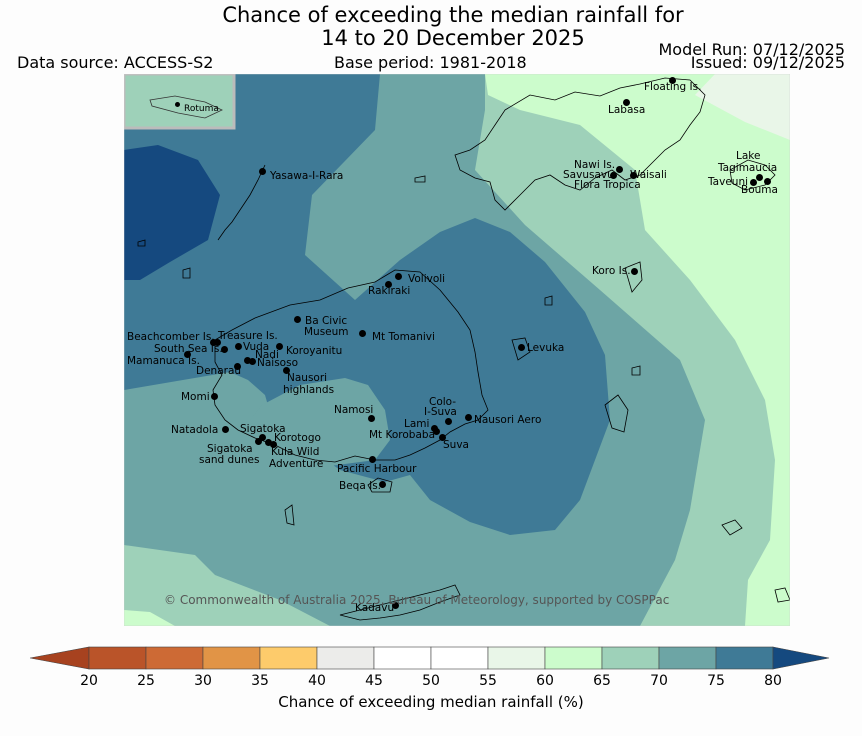 This screenshot has height=736, width=862. I want to click on label-levuka: Levuka, so click(546, 348).